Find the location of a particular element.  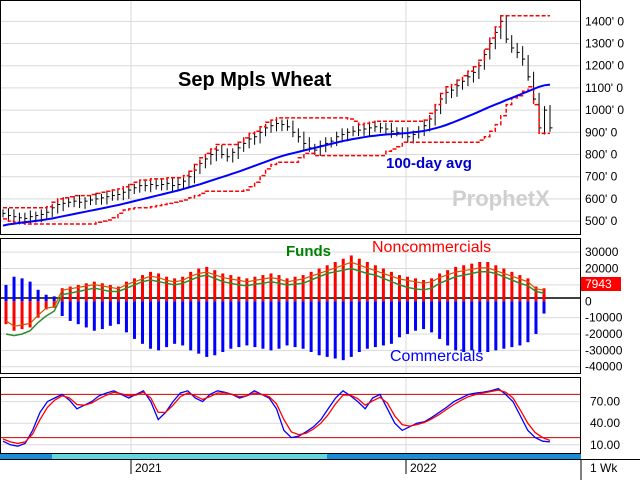

stochastic-tick-label: 70.00 is located at coordinates (605, 402).